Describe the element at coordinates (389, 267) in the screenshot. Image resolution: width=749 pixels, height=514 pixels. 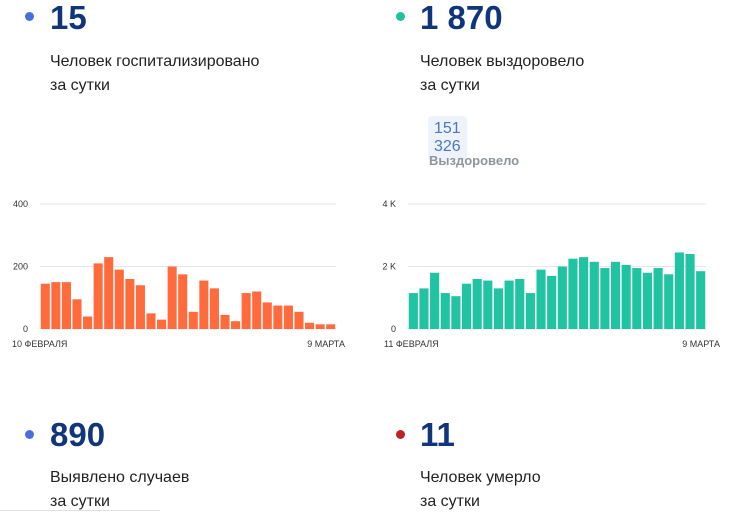
I see `y-tick-label: 2 K` at that location.